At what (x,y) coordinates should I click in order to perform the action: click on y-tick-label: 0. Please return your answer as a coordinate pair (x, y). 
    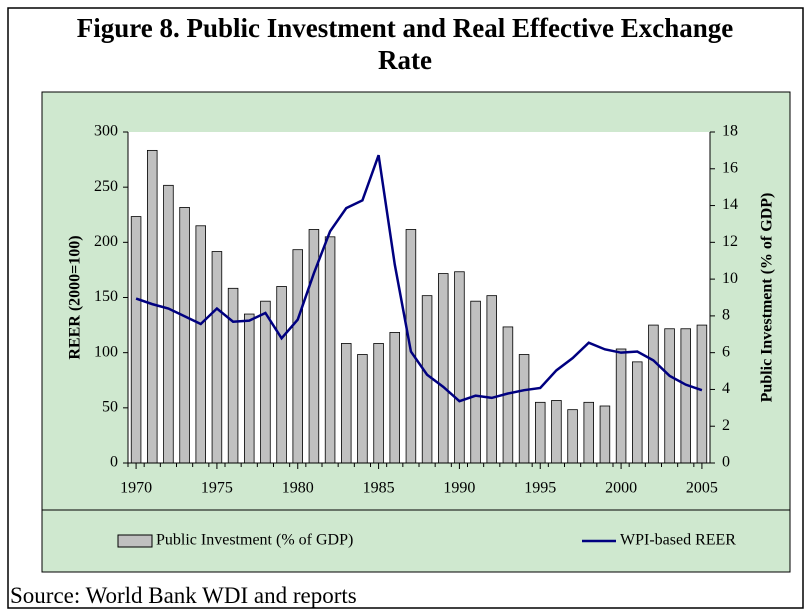
    Looking at the image, I should click on (114, 462).